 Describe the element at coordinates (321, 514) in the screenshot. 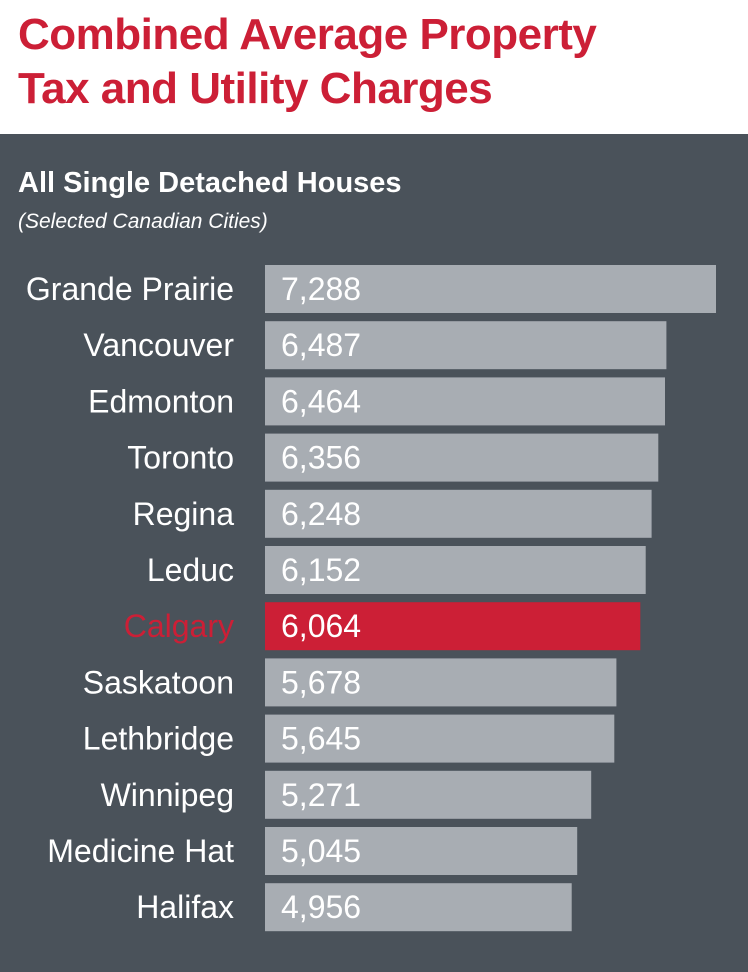

I see `value-label-regina: 6,248` at that location.